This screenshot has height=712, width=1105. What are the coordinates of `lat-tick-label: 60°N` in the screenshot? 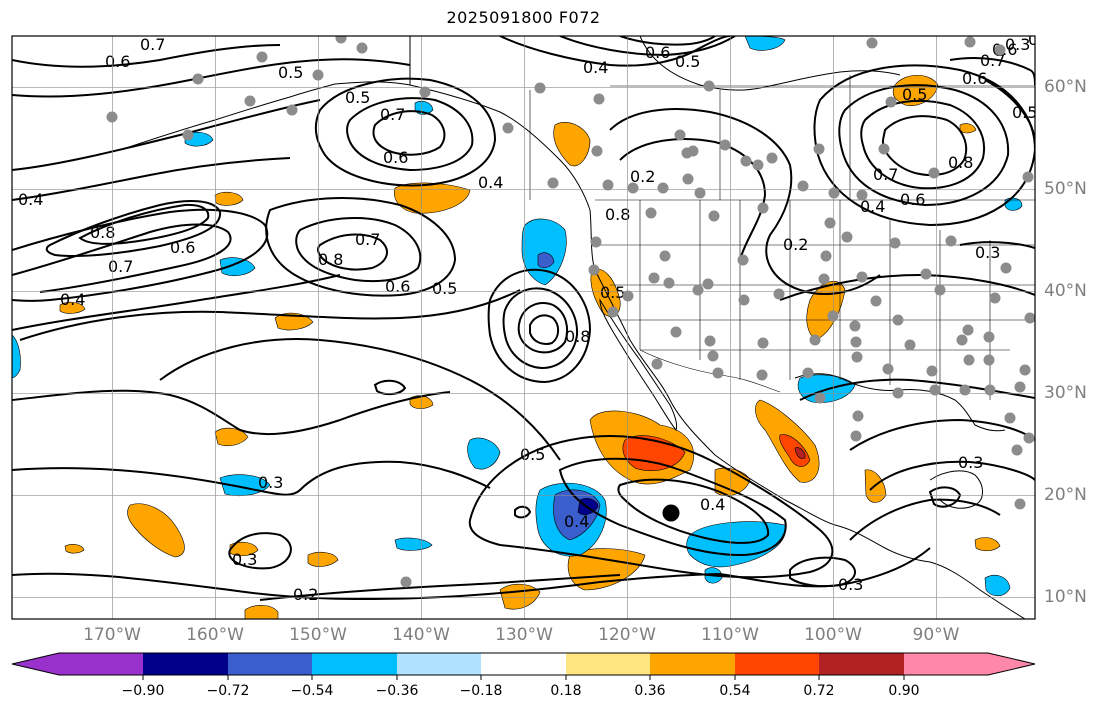 It's located at (1065, 87).